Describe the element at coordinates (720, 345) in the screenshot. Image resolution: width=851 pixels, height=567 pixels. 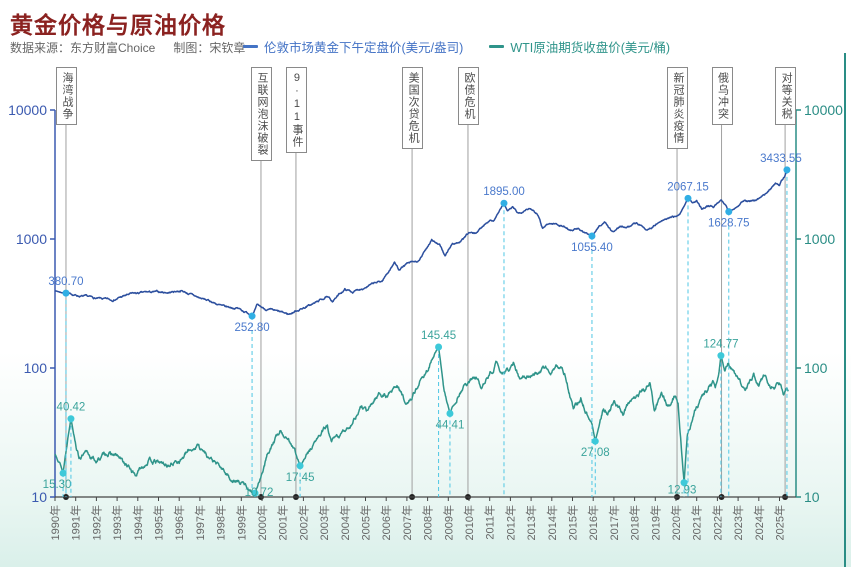
I see `data-value-label: 124.77` at that location.